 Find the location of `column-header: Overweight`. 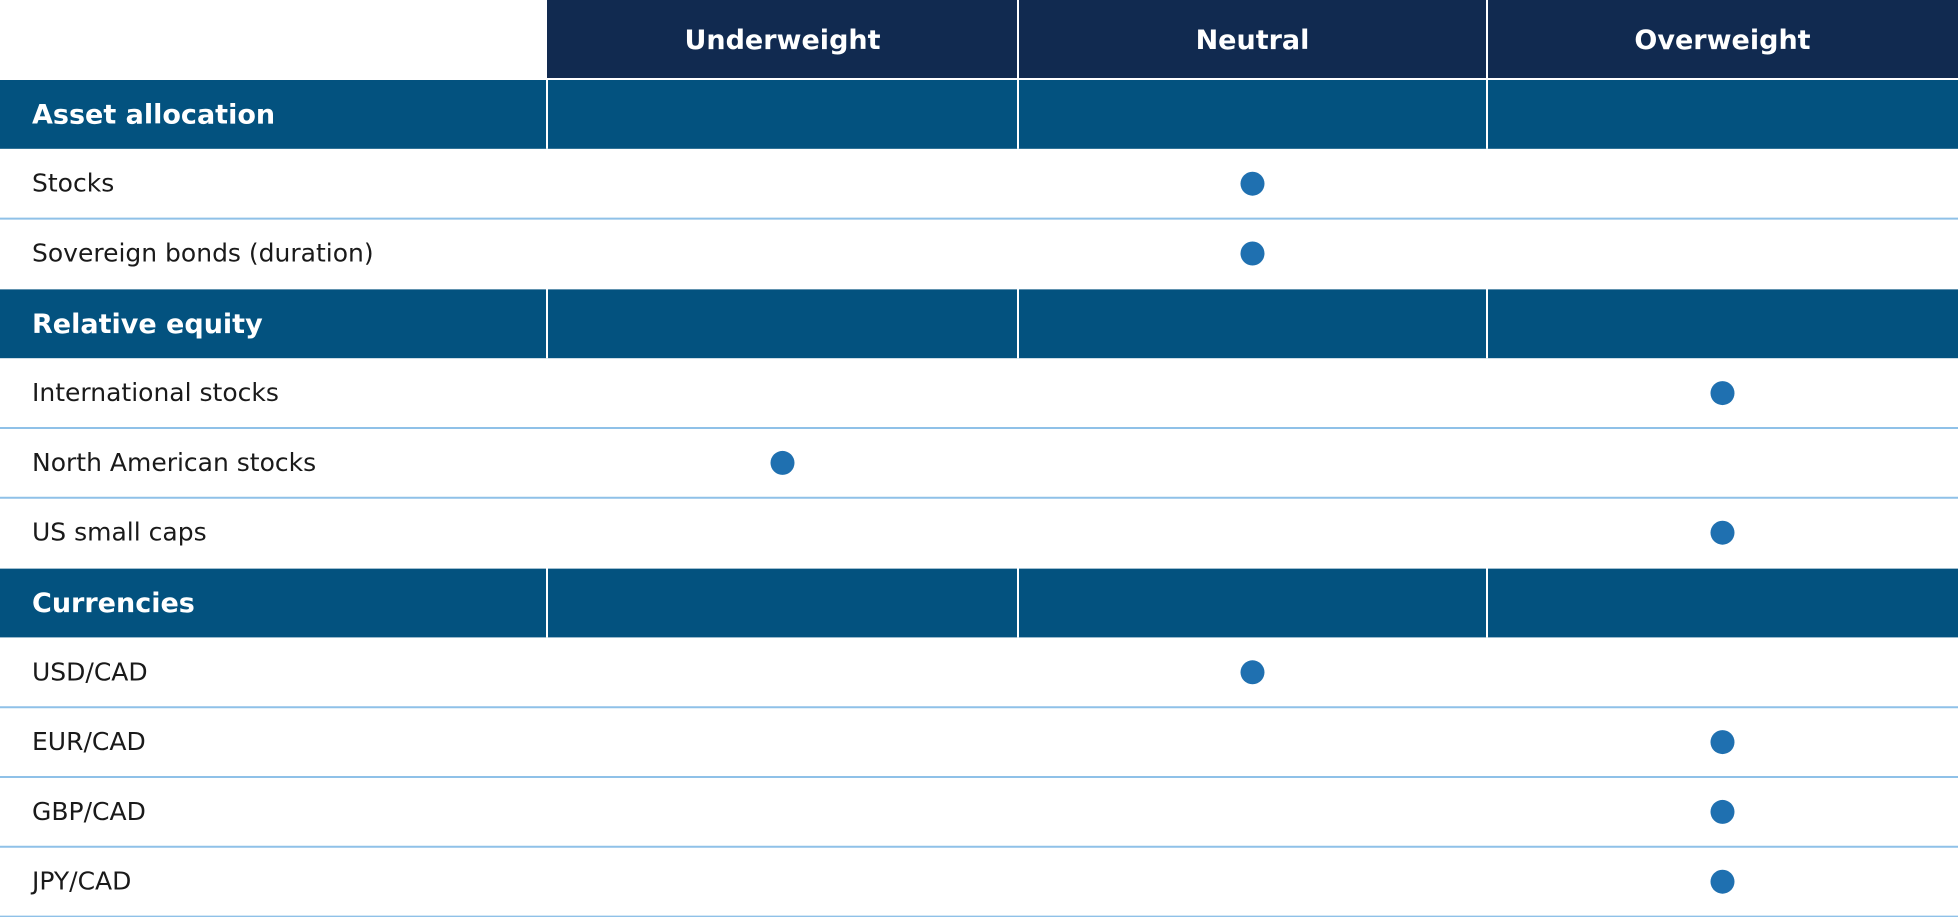

column-header: Overweight is located at coordinates (1722, 40).